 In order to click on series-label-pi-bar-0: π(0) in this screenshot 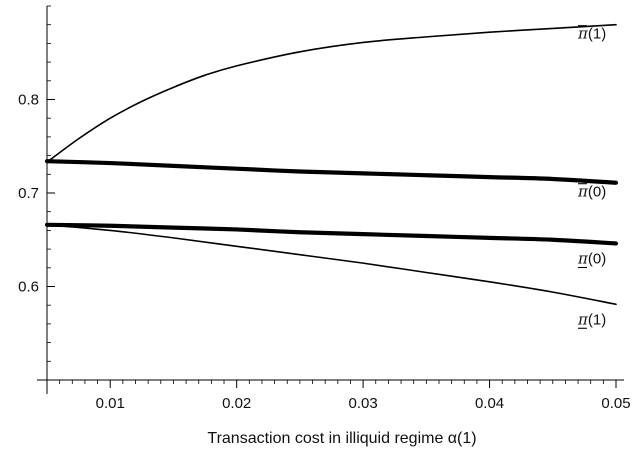, I will do `click(591, 192)`.